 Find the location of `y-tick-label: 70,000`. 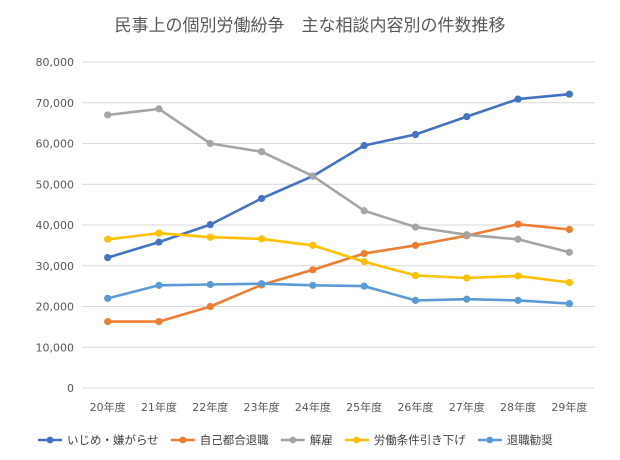

y-tick-label: 70,000 is located at coordinates (55, 103).